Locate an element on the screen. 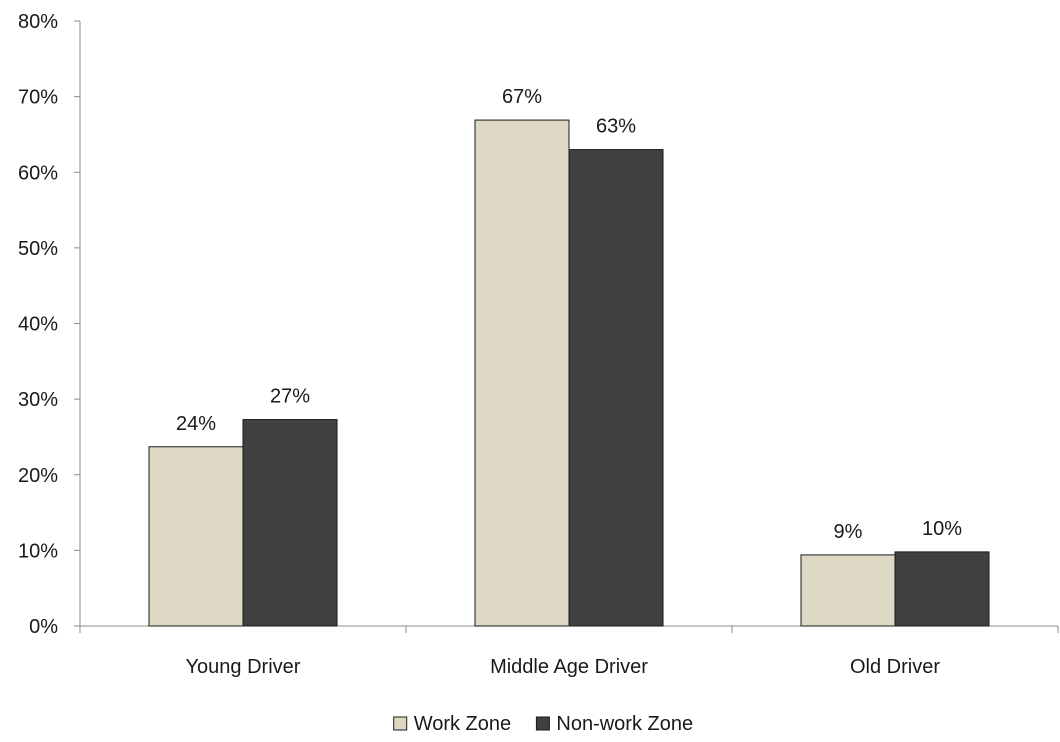 This screenshot has height=742, width=1060. data-label: 24% is located at coordinates (196, 424).